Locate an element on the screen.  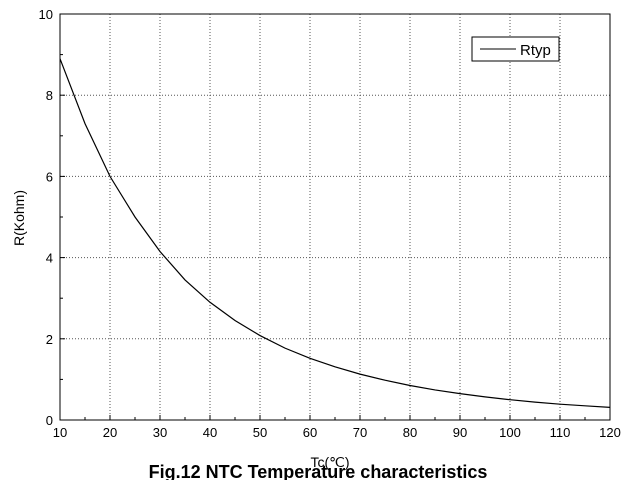
y-tick-label: 10 is located at coordinates (46, 14).